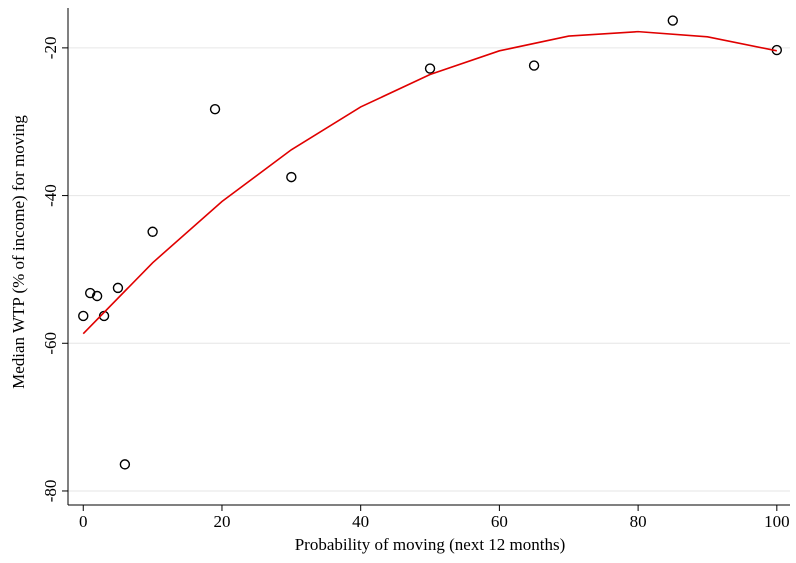 Image resolution: width=796 pixels, height=563 pixels. I want to click on y-tick-label: -20, so click(50, 48).